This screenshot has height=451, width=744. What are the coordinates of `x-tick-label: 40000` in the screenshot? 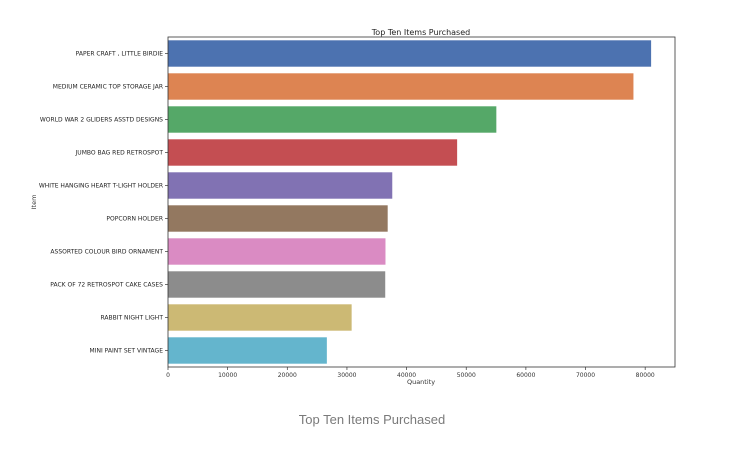 It's located at (406, 375).